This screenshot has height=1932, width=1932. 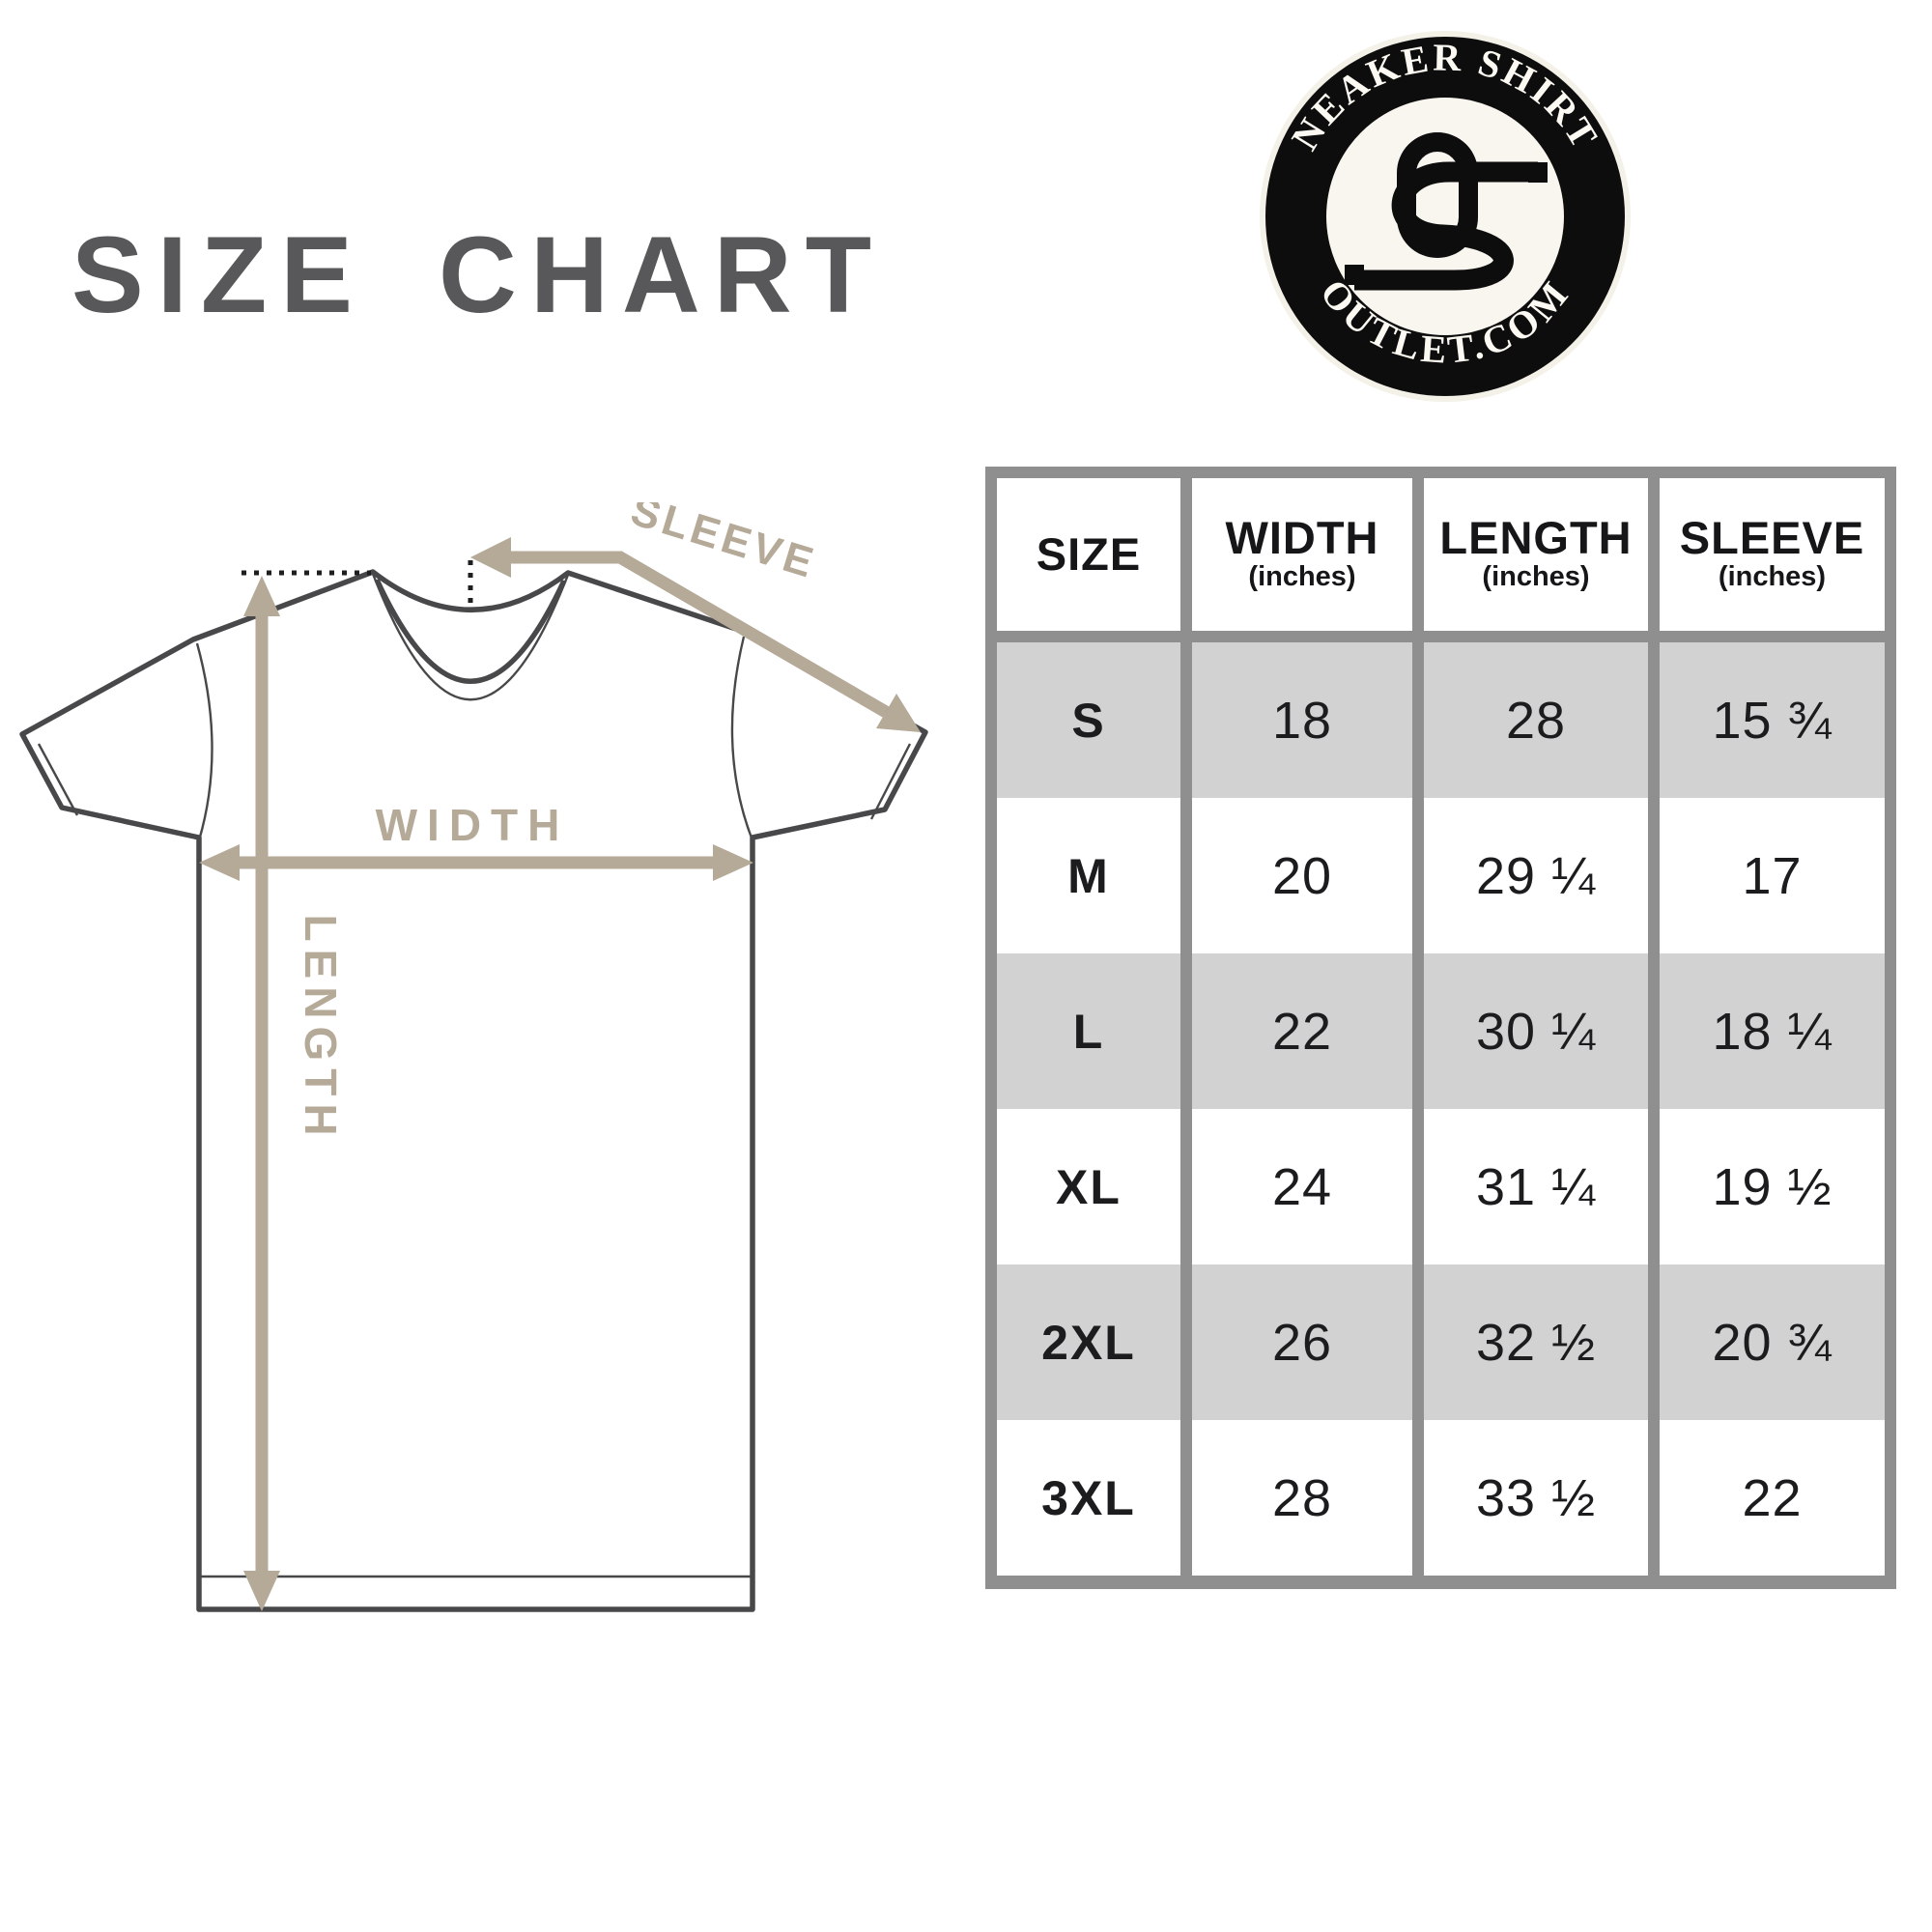 What do you see at coordinates (1088, 875) in the screenshot?
I see `cell-size: M` at bounding box center [1088, 875].